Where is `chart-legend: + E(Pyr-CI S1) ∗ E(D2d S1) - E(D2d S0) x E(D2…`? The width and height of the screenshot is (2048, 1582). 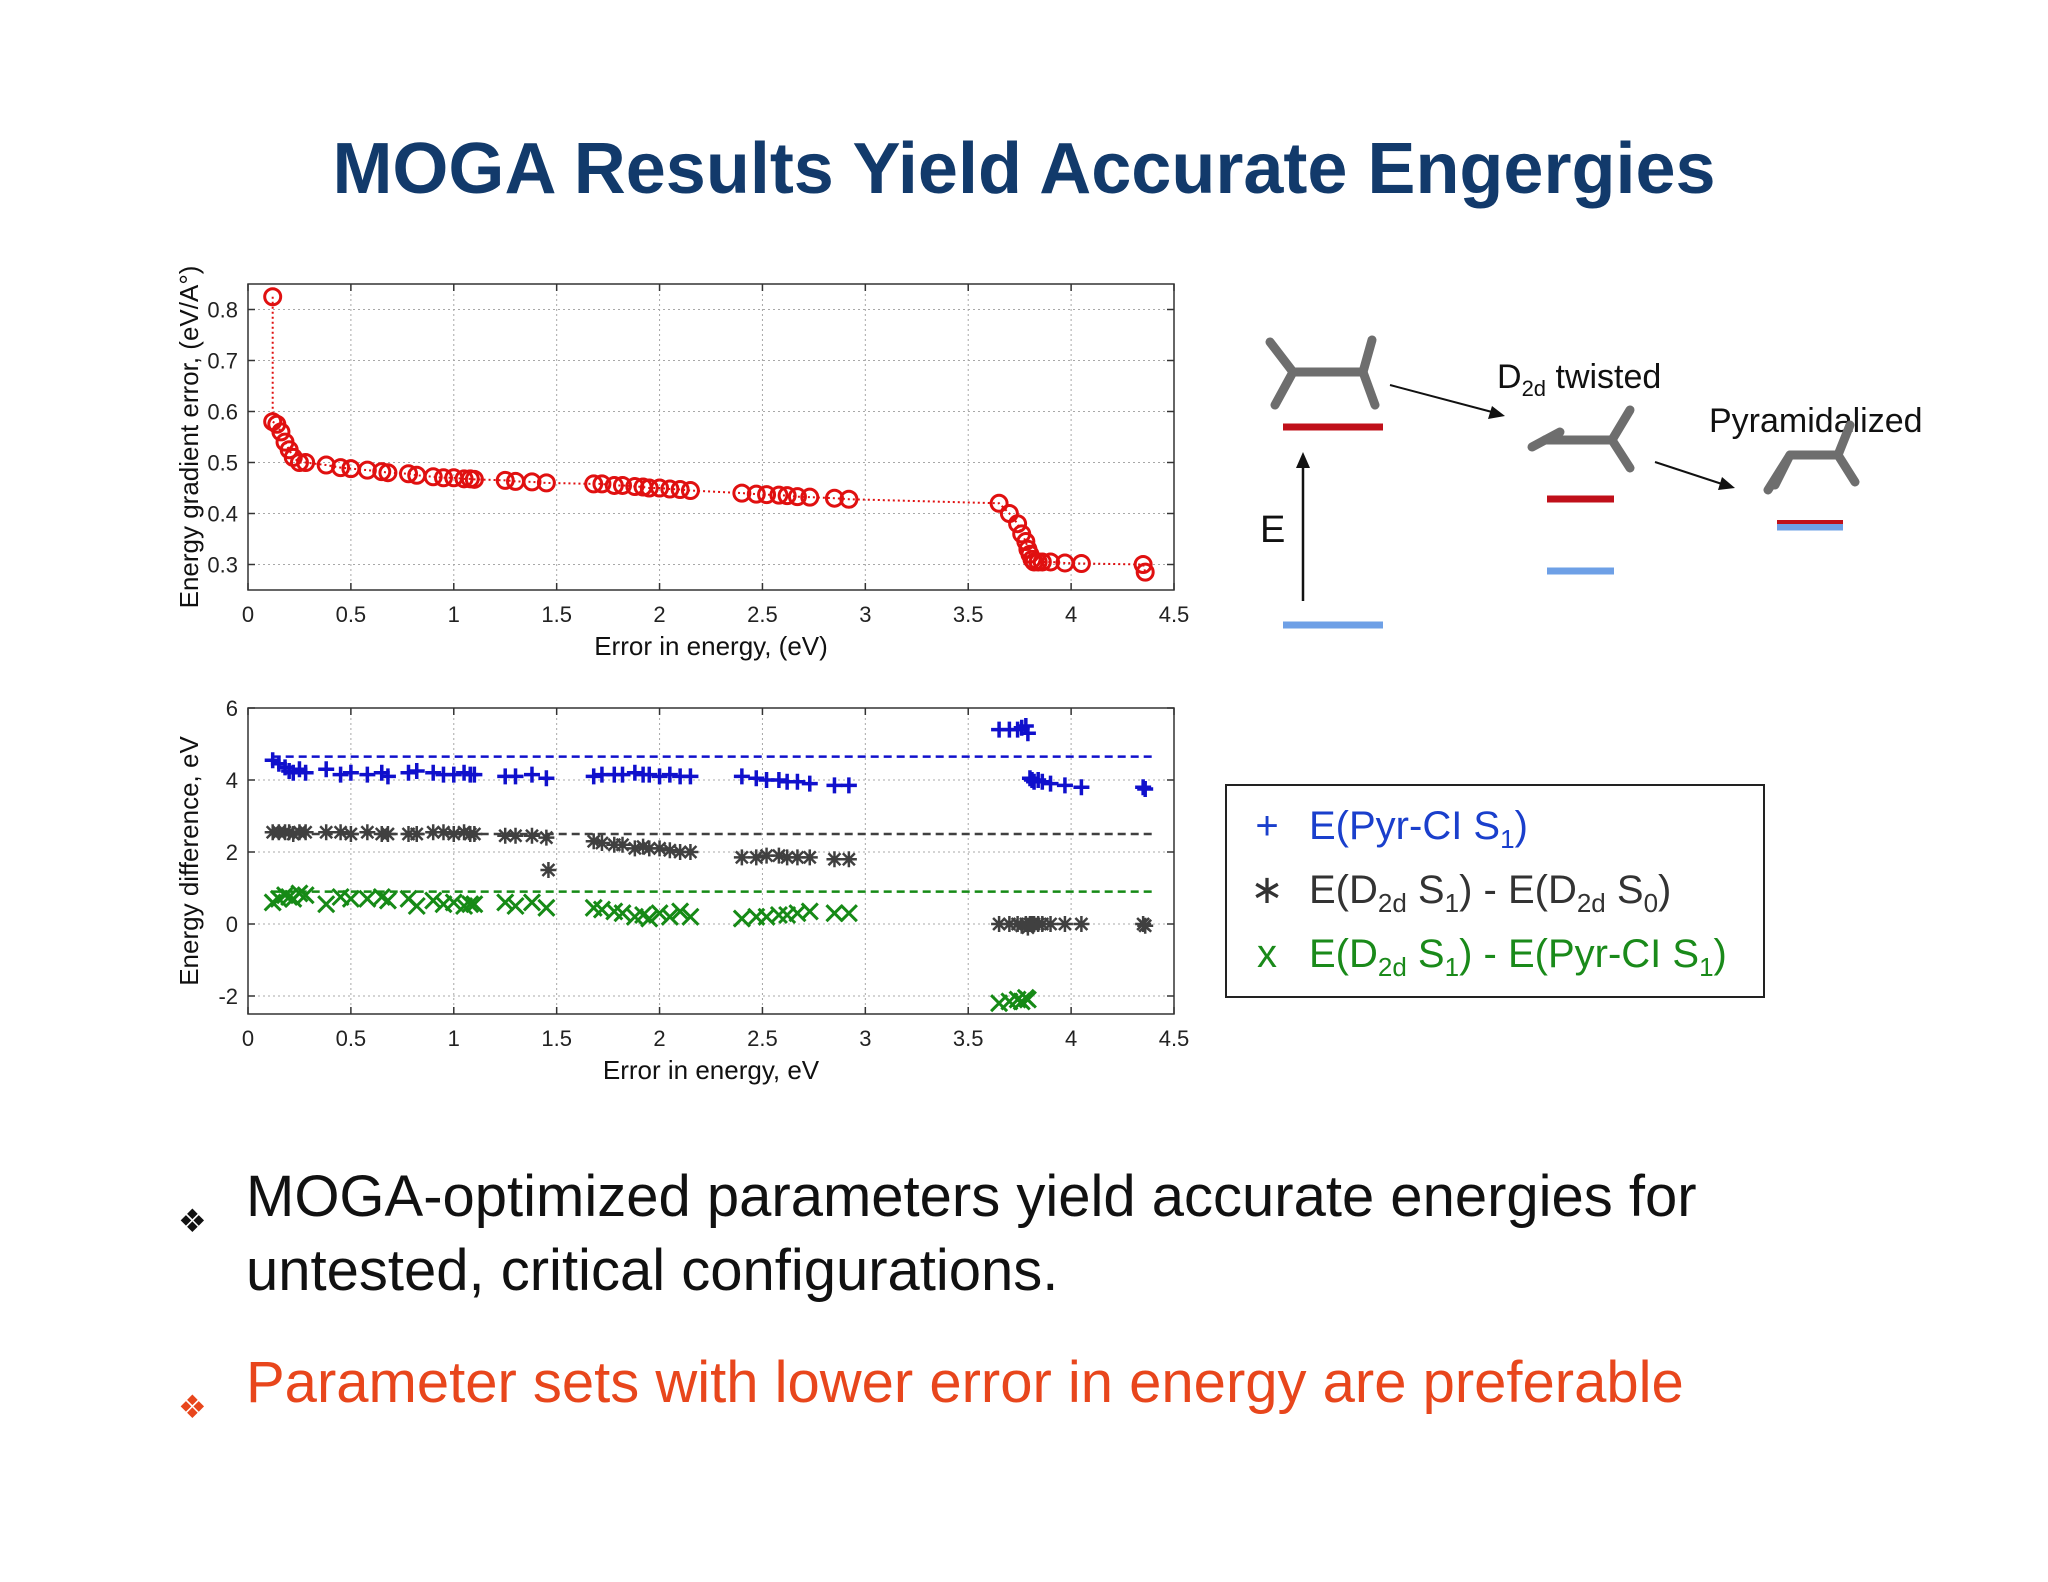 chart-legend: + E(Pyr-CI S1) ∗ E(D2d S1) - E(D2d S0) x E(D2… is located at coordinates (1495, 891).